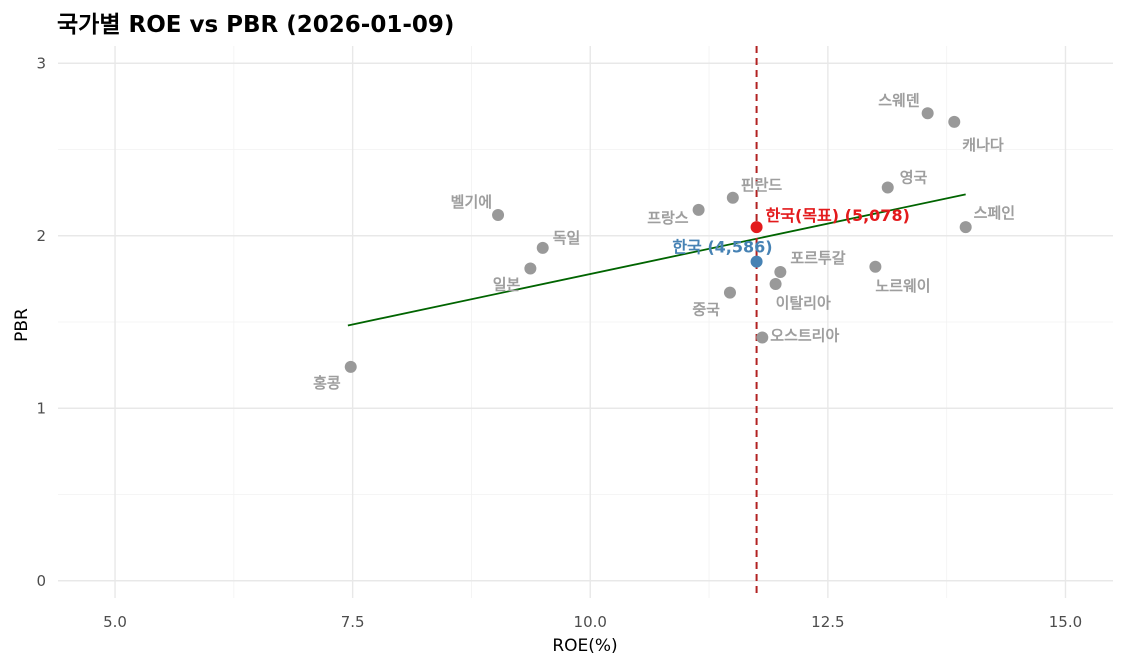 The image size is (1125, 666). I want to click on point-label: 포르투갈, so click(817, 258).